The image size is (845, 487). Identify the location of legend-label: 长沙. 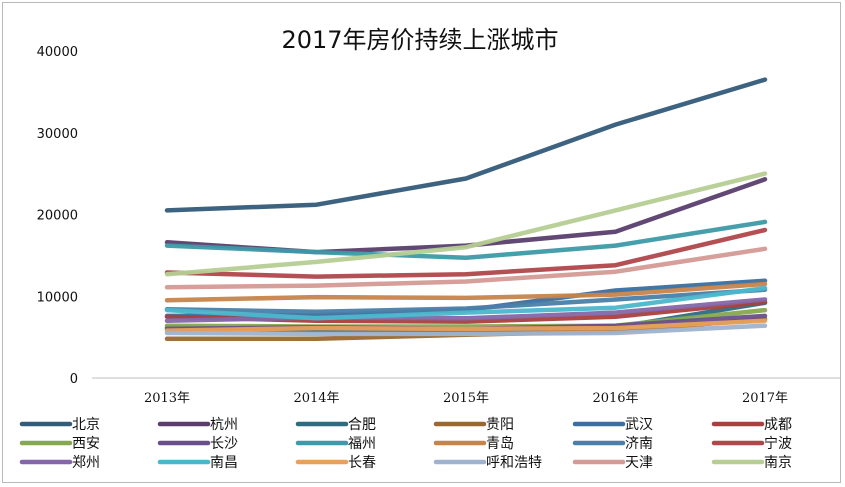
(224, 444).